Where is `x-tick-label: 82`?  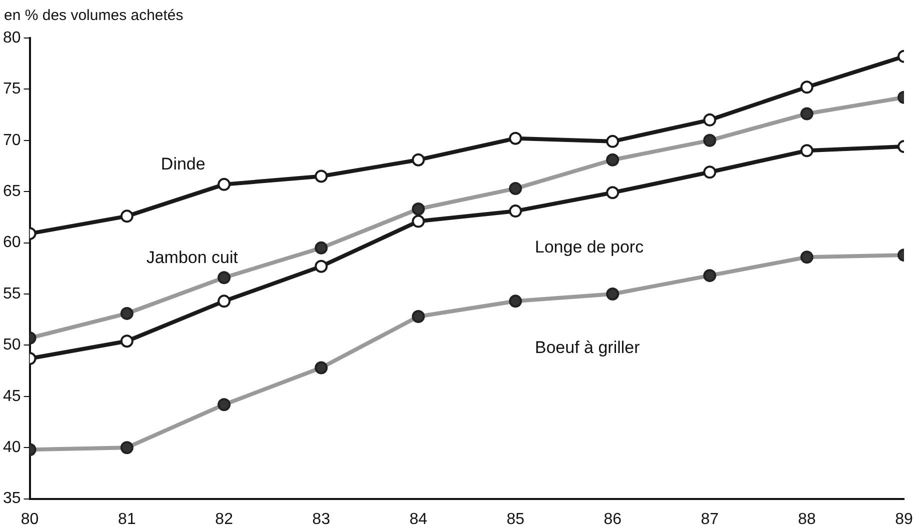
x-tick-label: 82 is located at coordinates (224, 519).